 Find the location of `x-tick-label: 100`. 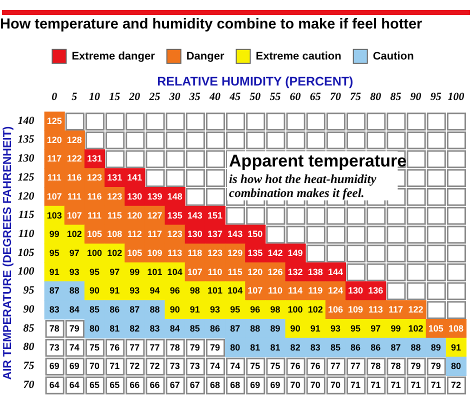

x-tick-label: 100 is located at coordinates (456, 96).